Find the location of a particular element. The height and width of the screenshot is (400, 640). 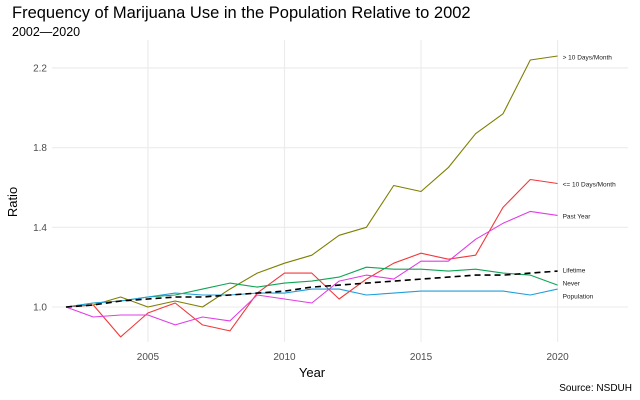

x-tick-label: 2020 is located at coordinates (557, 357).